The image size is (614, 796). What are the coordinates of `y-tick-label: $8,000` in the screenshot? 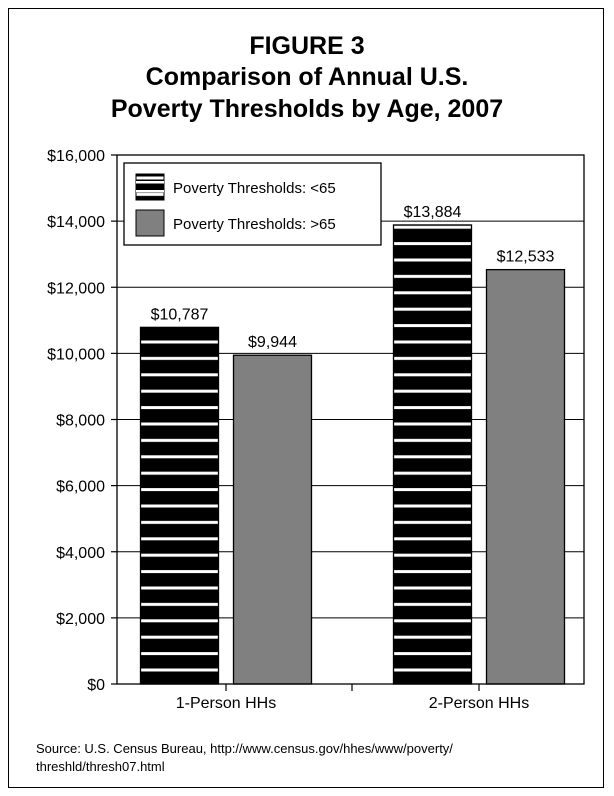 It's located at (80, 421).